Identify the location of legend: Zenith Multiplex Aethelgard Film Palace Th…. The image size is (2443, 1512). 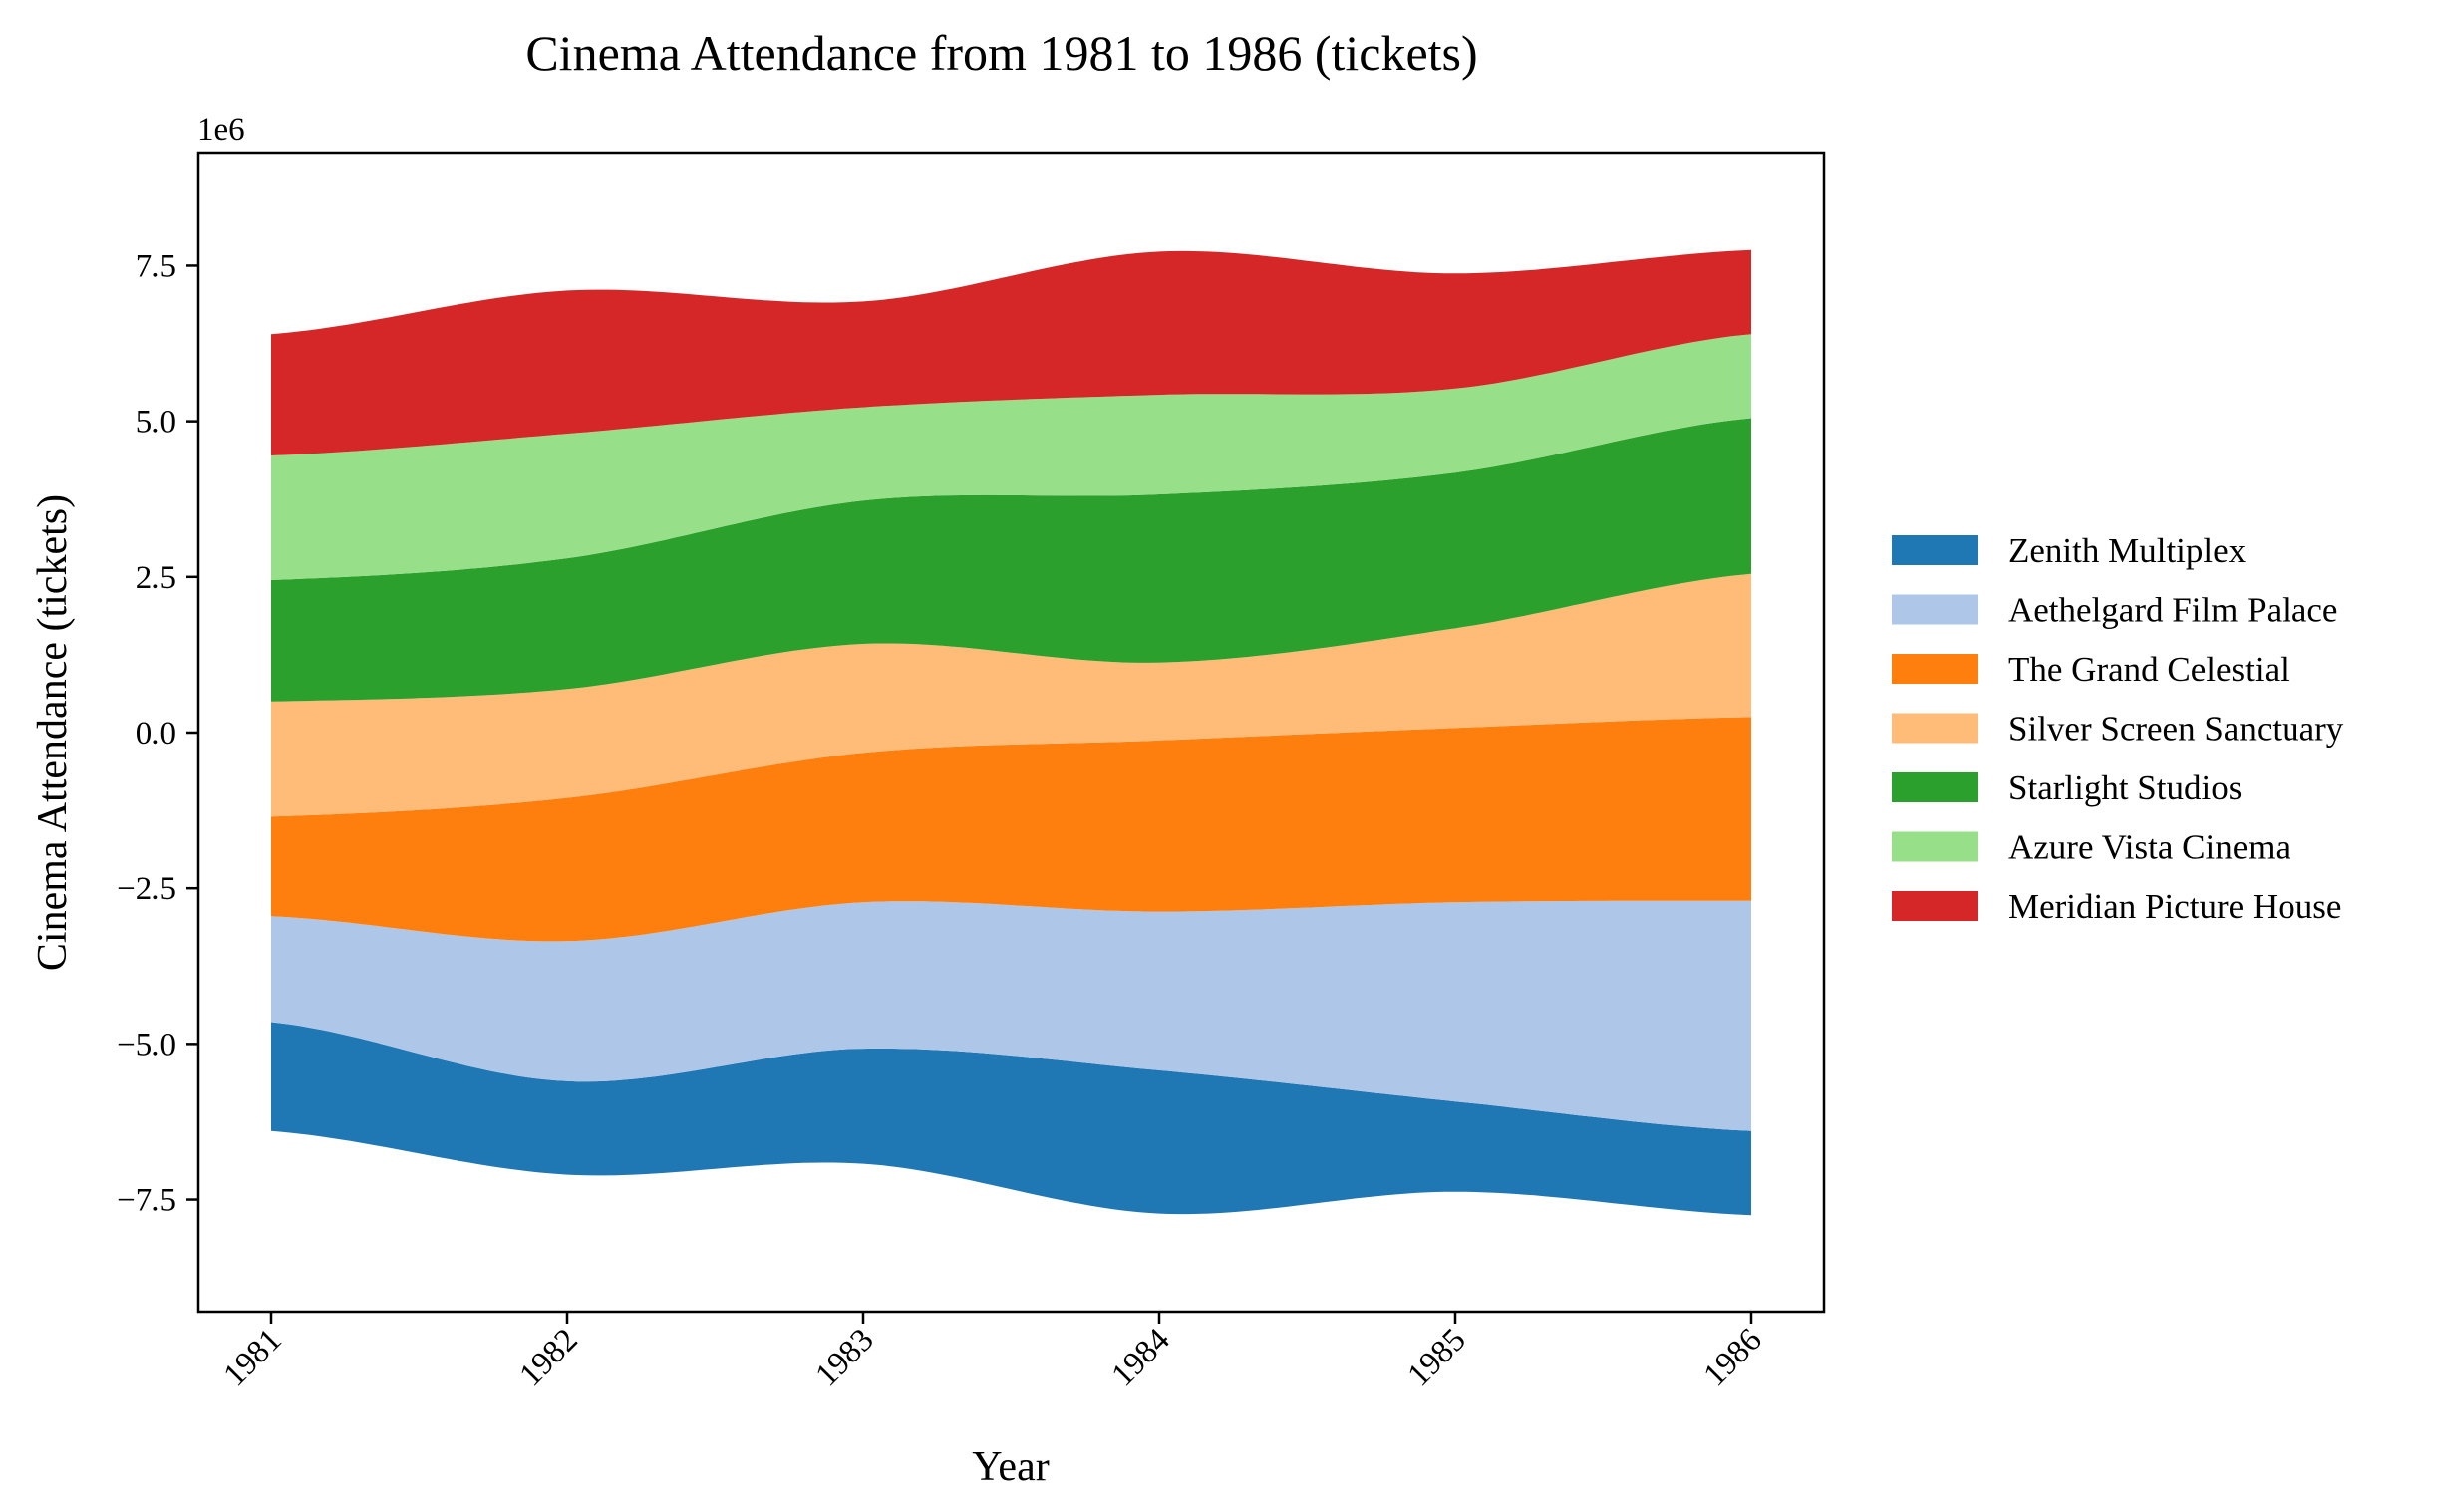
(2118, 729).